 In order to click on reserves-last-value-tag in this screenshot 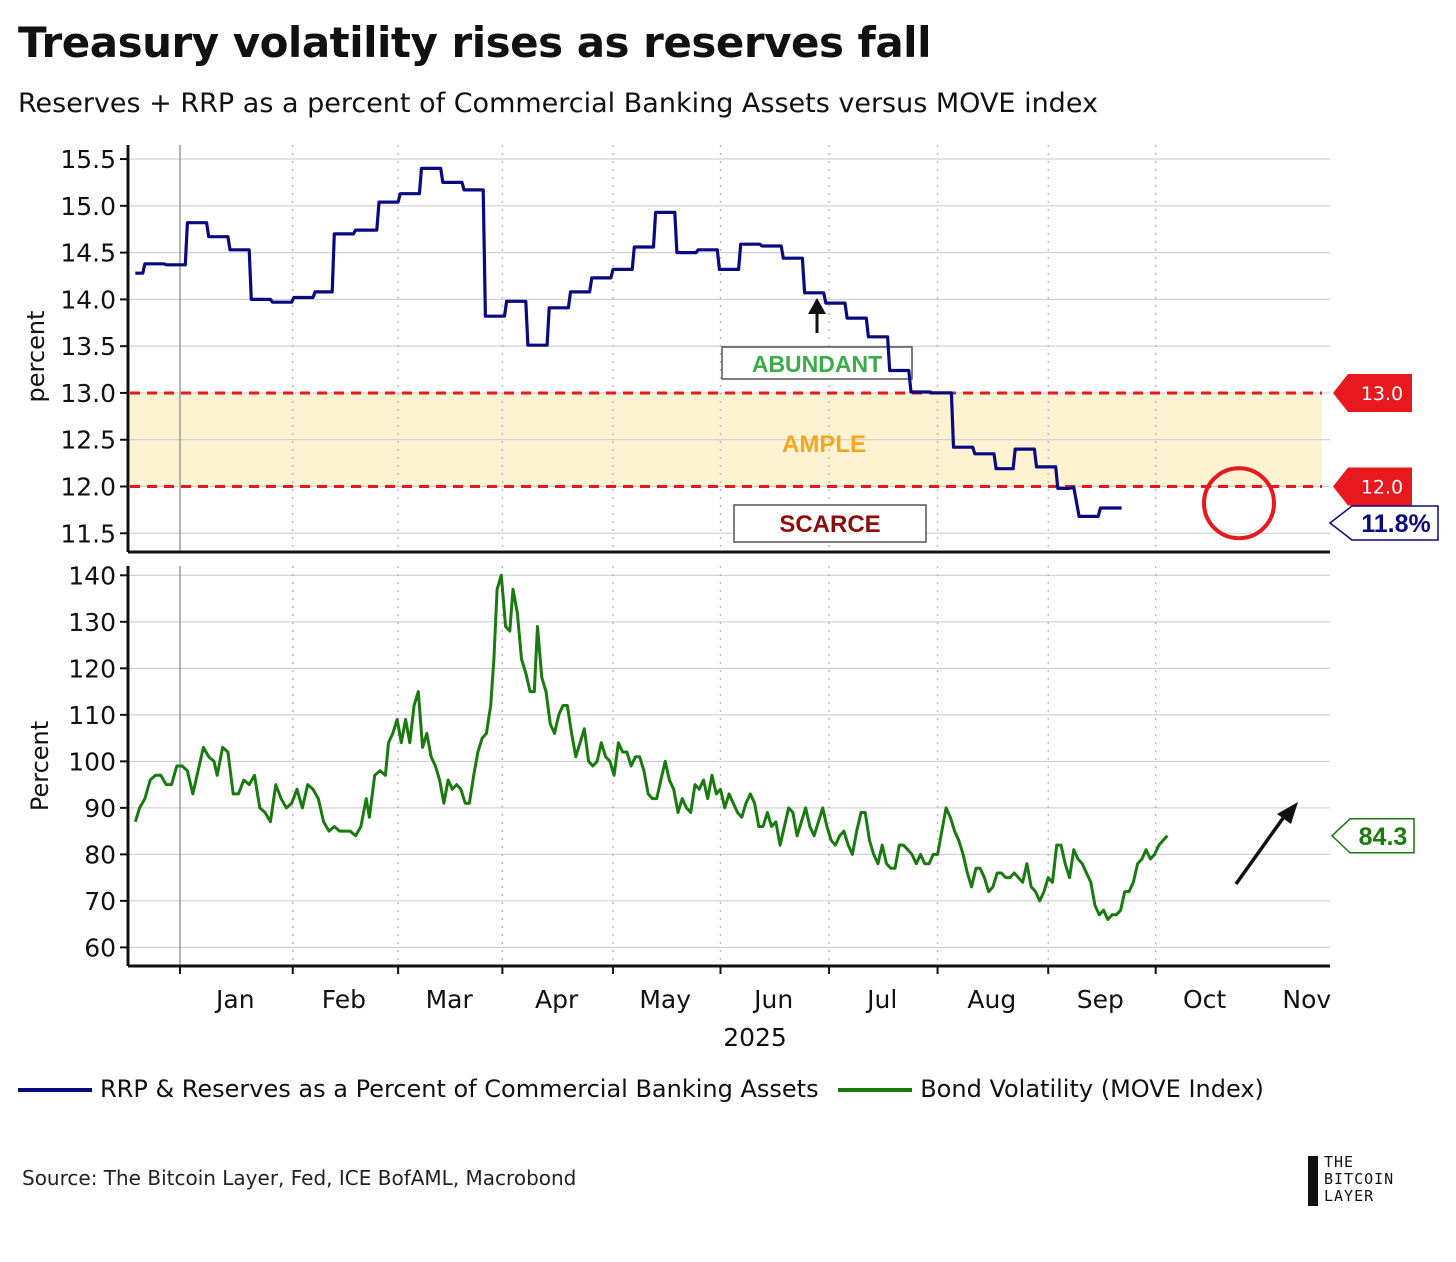, I will do `click(1383, 523)`.